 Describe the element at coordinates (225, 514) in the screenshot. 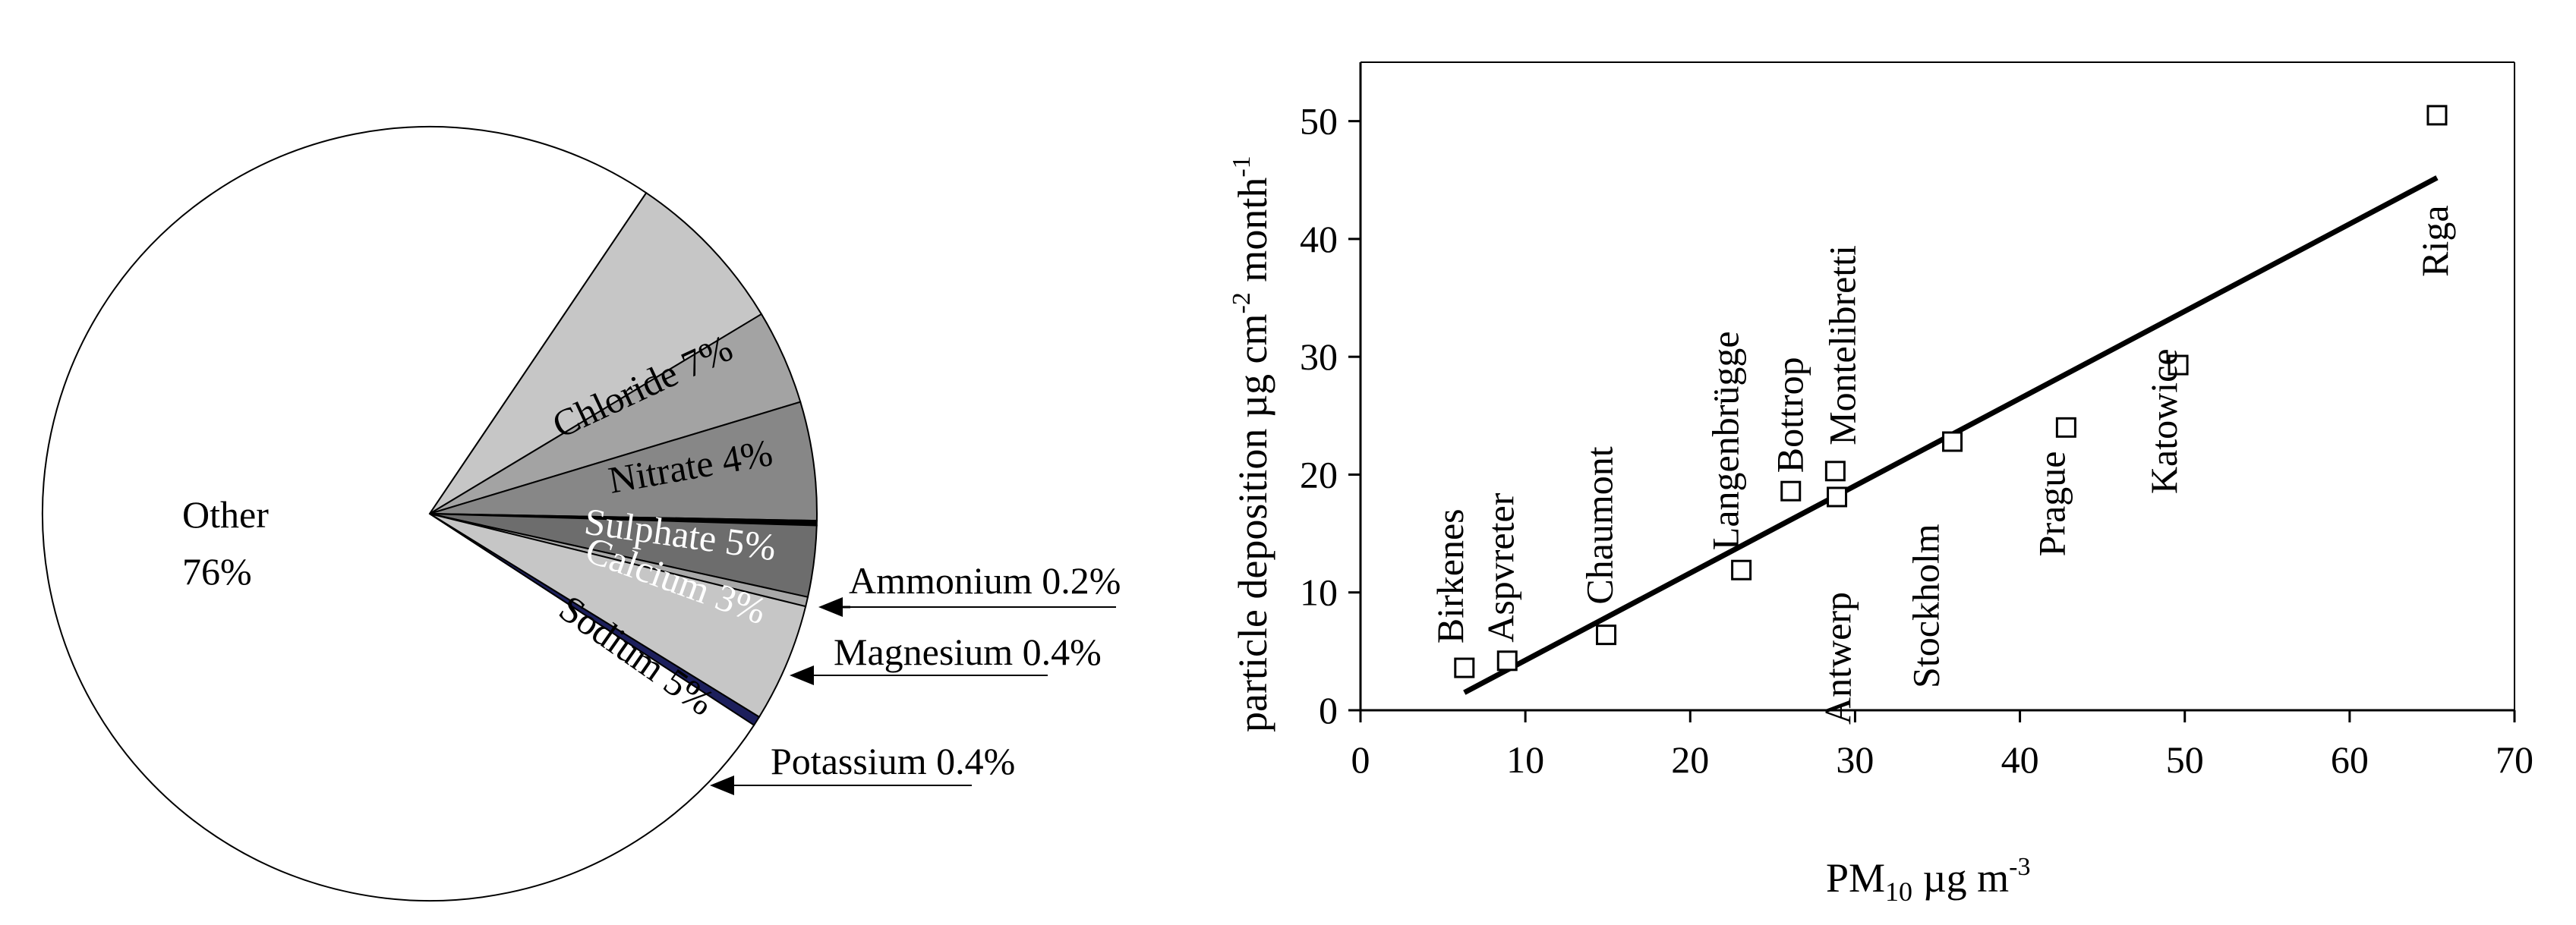

I see `pie-label-other-name: Other` at that location.